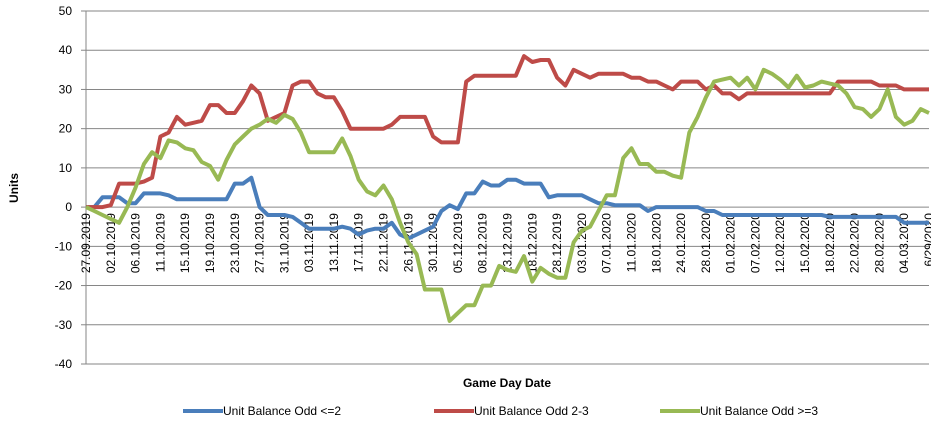  What do you see at coordinates (66, 50) in the screenshot?
I see `y-tick-label: 40` at bounding box center [66, 50].